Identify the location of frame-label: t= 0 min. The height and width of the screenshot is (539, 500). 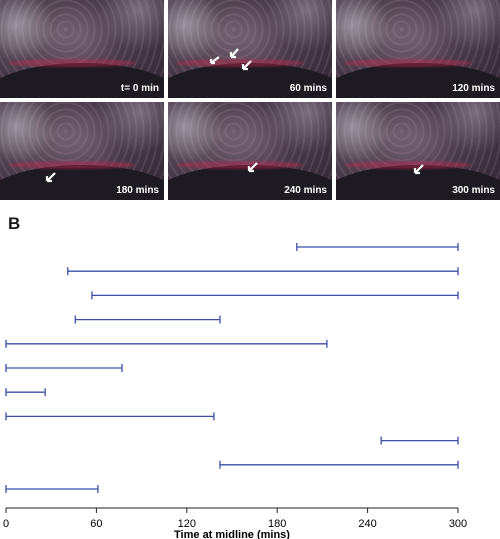
(139, 88).